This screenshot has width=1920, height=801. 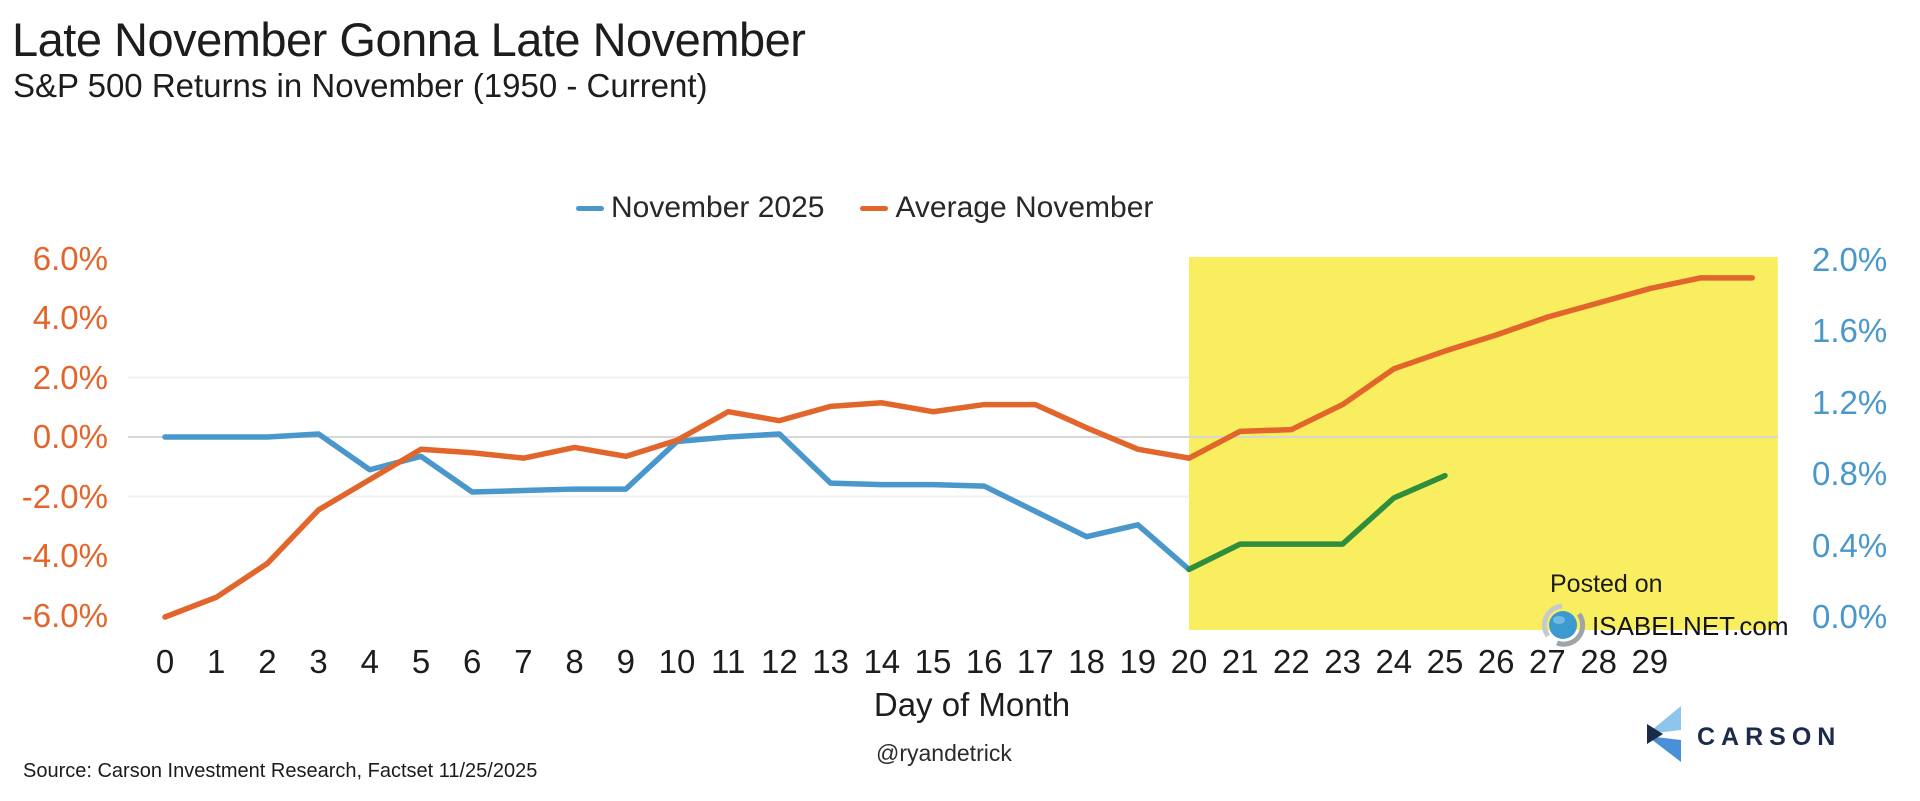 What do you see at coordinates (944, 753) in the screenshot?
I see `author-handle: @ryandetrick` at bounding box center [944, 753].